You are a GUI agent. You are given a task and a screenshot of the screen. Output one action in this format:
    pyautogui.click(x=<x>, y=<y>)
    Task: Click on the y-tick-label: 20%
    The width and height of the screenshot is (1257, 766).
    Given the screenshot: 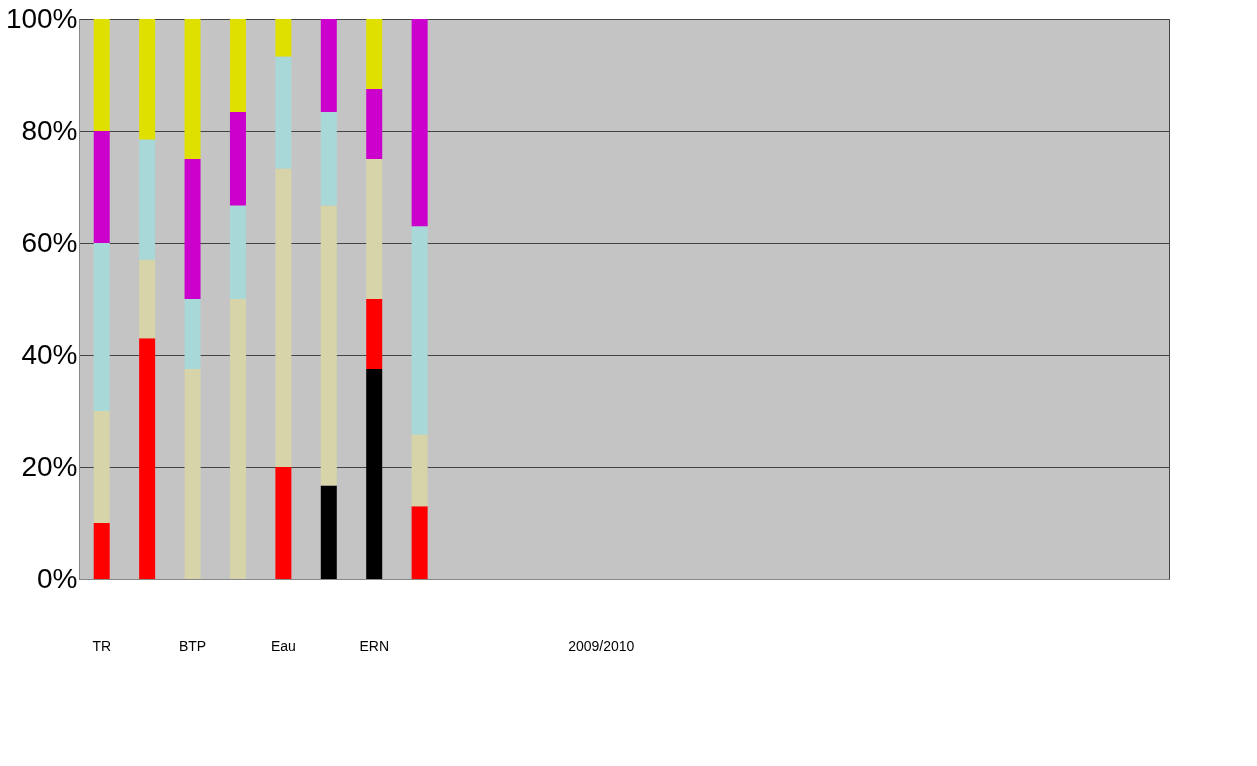 What is the action you would take?
    pyautogui.click(x=49, y=466)
    